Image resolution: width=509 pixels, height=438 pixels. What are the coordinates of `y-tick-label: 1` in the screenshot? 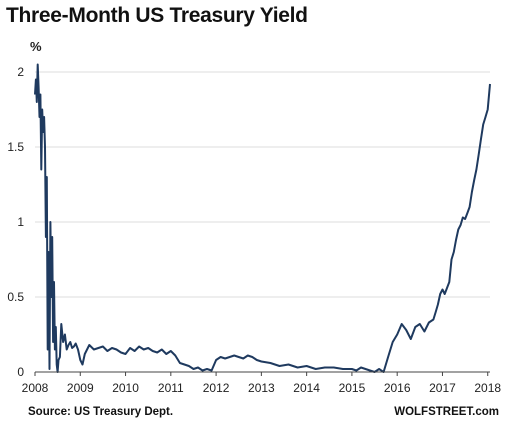 It's located at (20, 222).